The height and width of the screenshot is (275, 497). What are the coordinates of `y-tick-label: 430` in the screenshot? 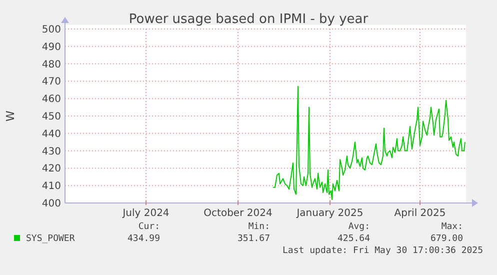 It's located at (51, 152).